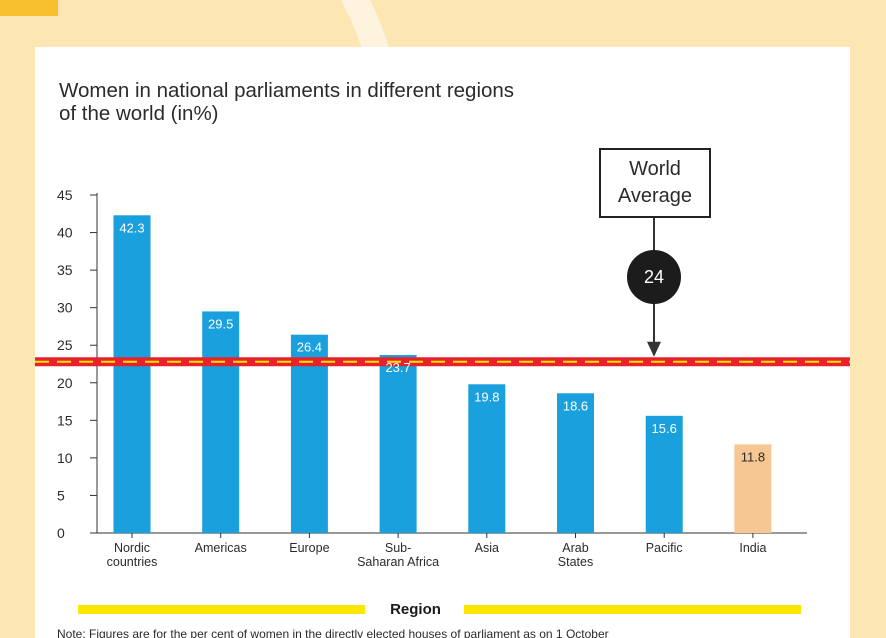  What do you see at coordinates (575, 405) in the screenshot?
I see `data-label: 18.6` at bounding box center [575, 405].